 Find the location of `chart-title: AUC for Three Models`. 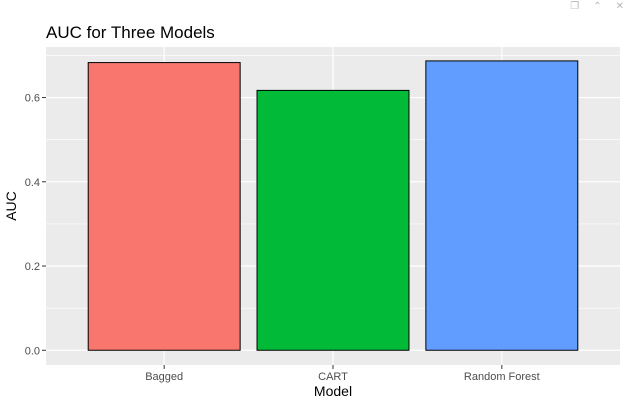

chart-title: AUC for Three Models is located at coordinates (130, 32).